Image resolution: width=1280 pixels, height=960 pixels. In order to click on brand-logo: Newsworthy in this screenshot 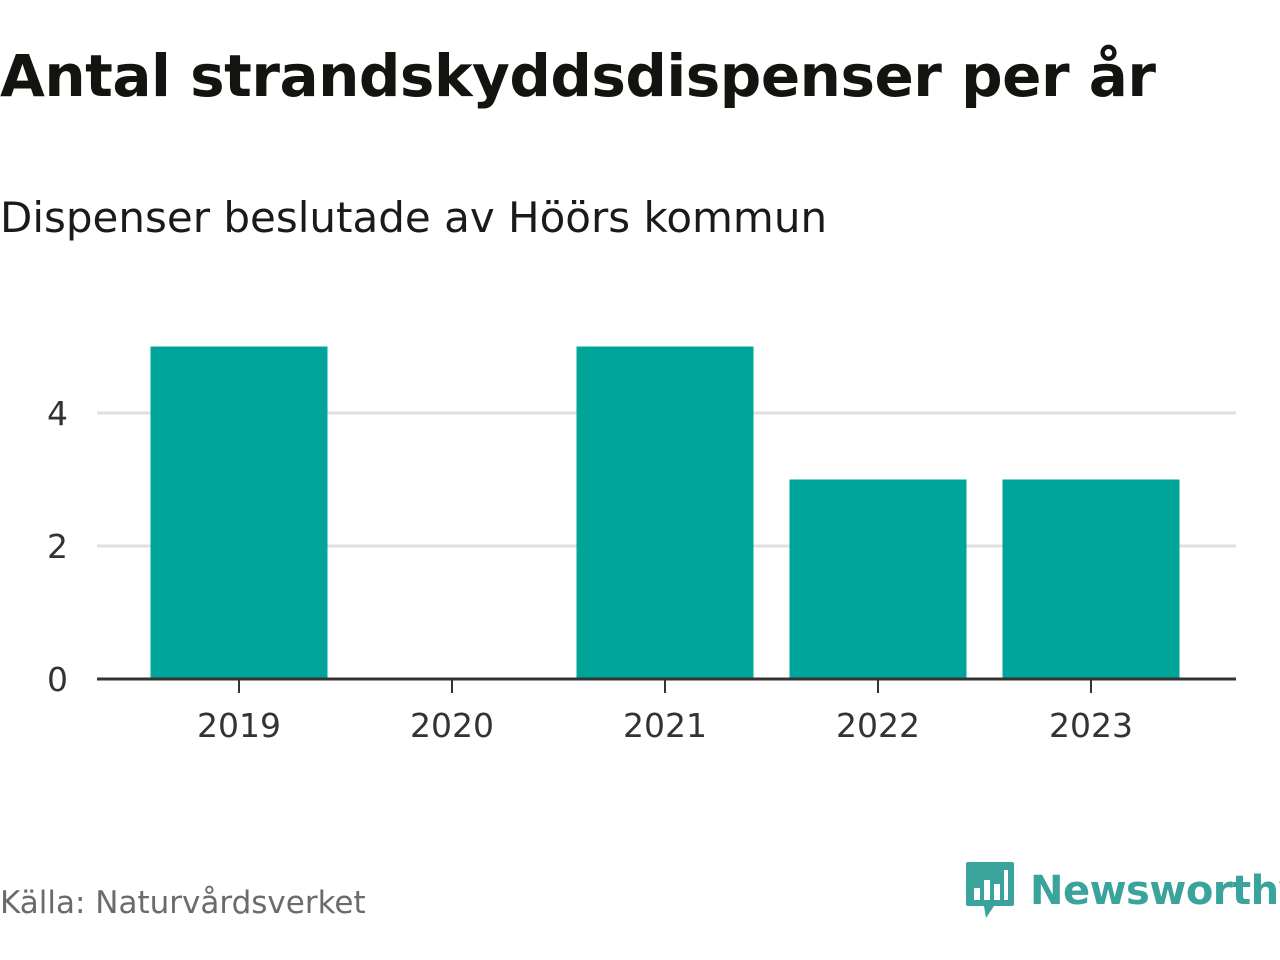, I will do `click(1122, 891)`.